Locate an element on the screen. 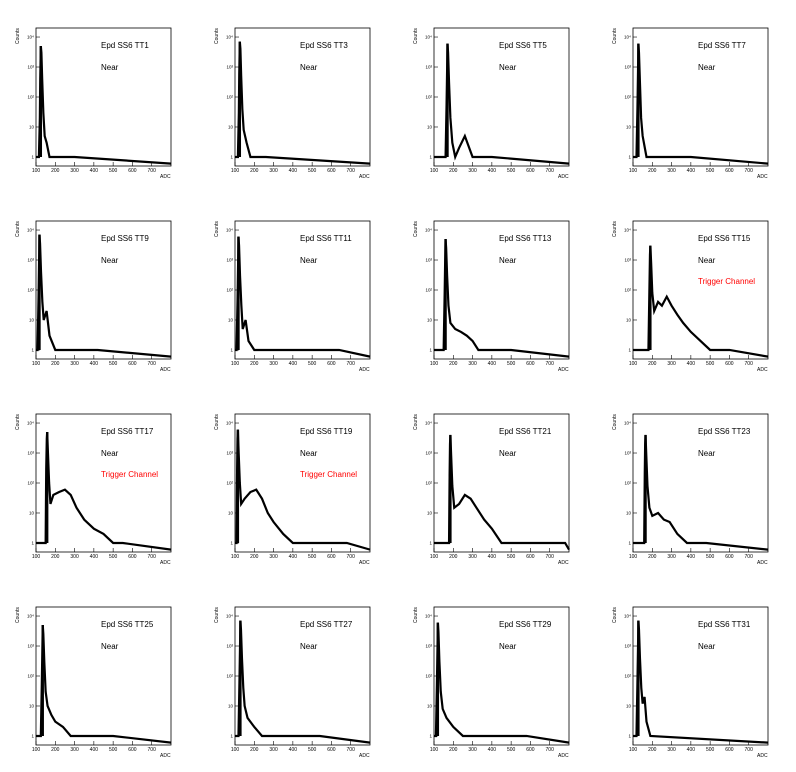 The image size is (796, 772). panel-title: Epd SS6 TT31 is located at coordinates (724, 624).